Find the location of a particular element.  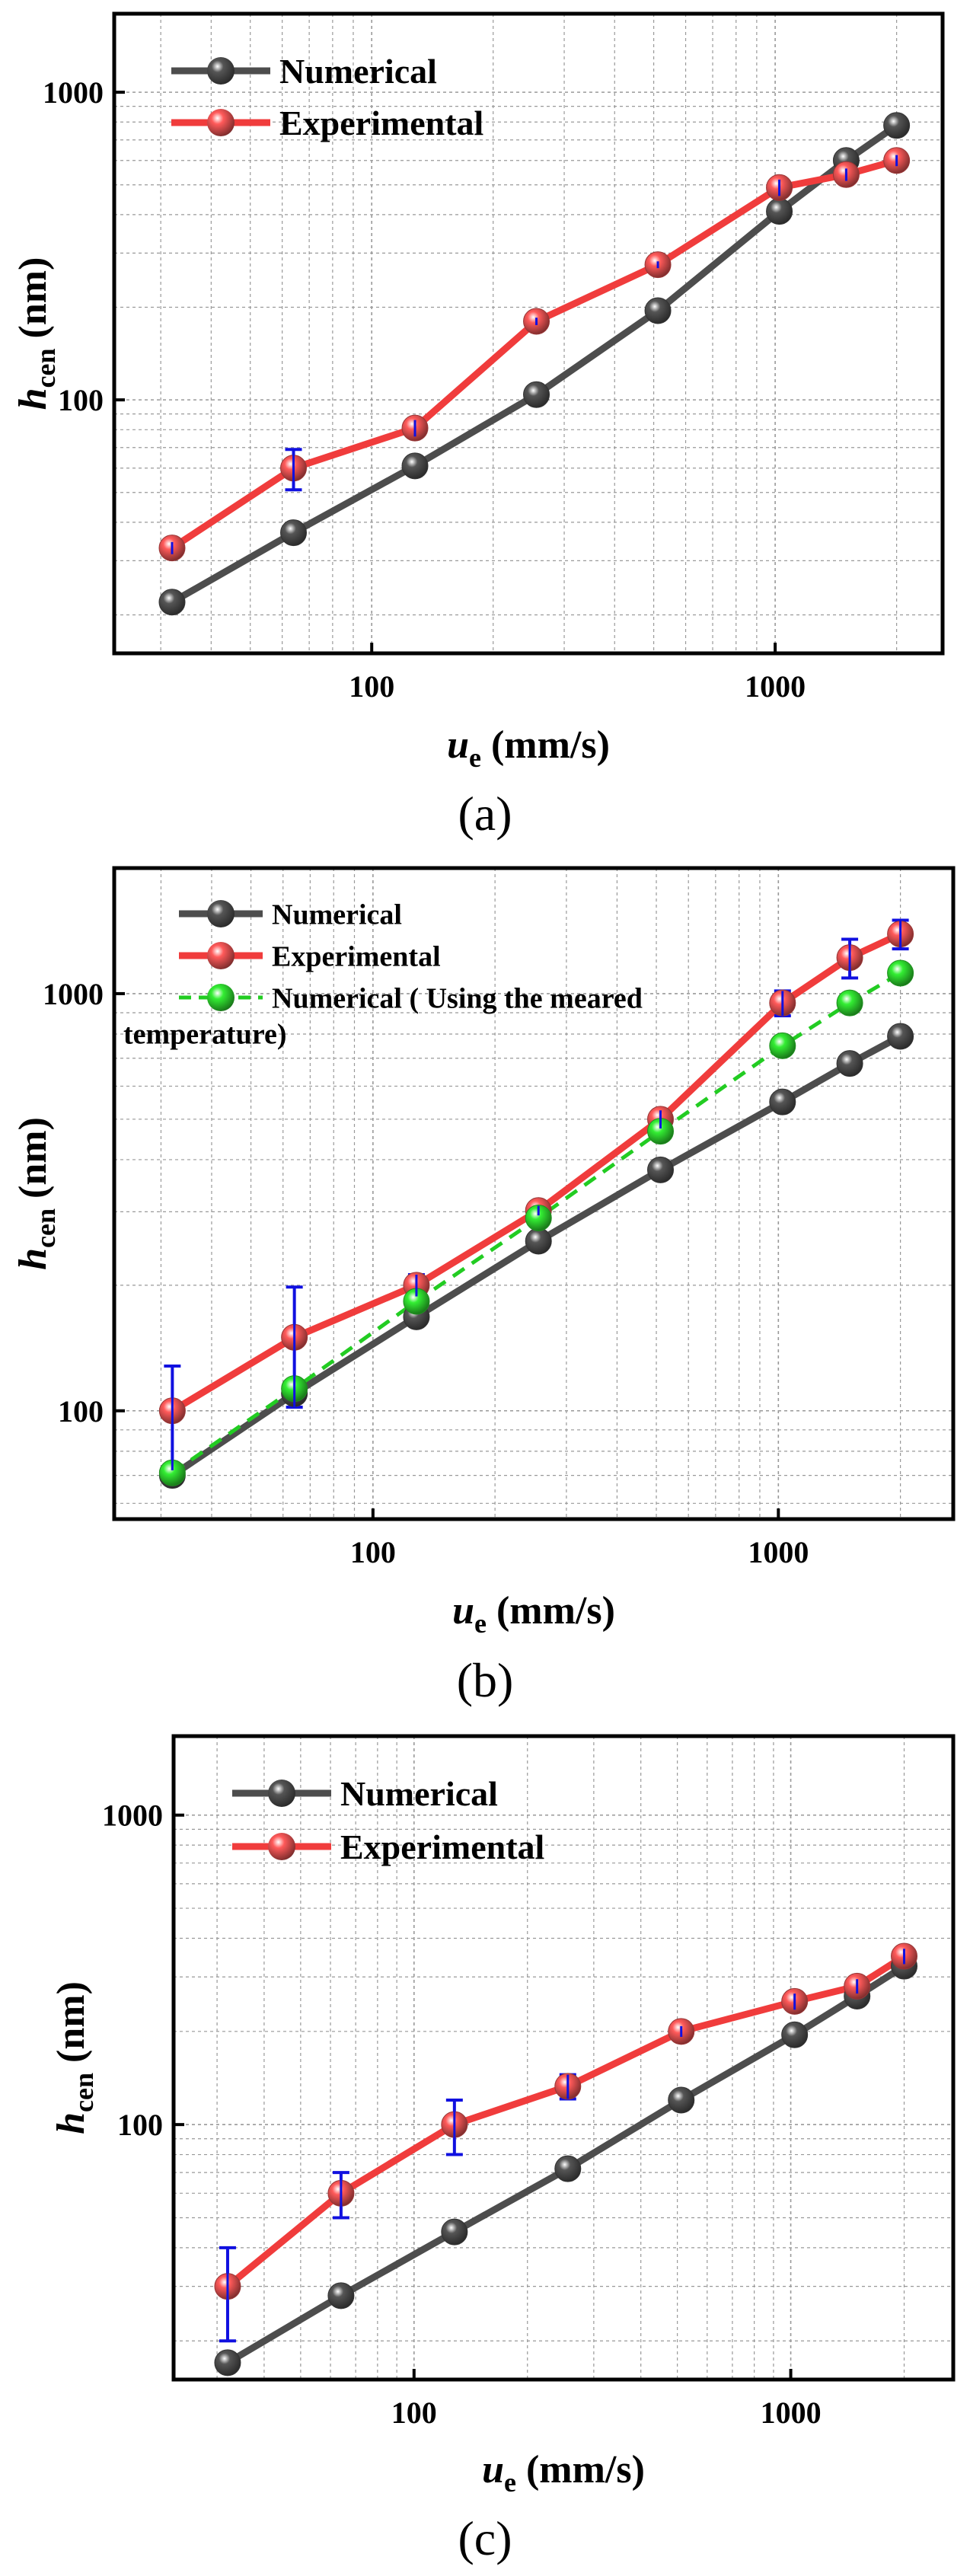

panel-label: (a) is located at coordinates (485, 814).